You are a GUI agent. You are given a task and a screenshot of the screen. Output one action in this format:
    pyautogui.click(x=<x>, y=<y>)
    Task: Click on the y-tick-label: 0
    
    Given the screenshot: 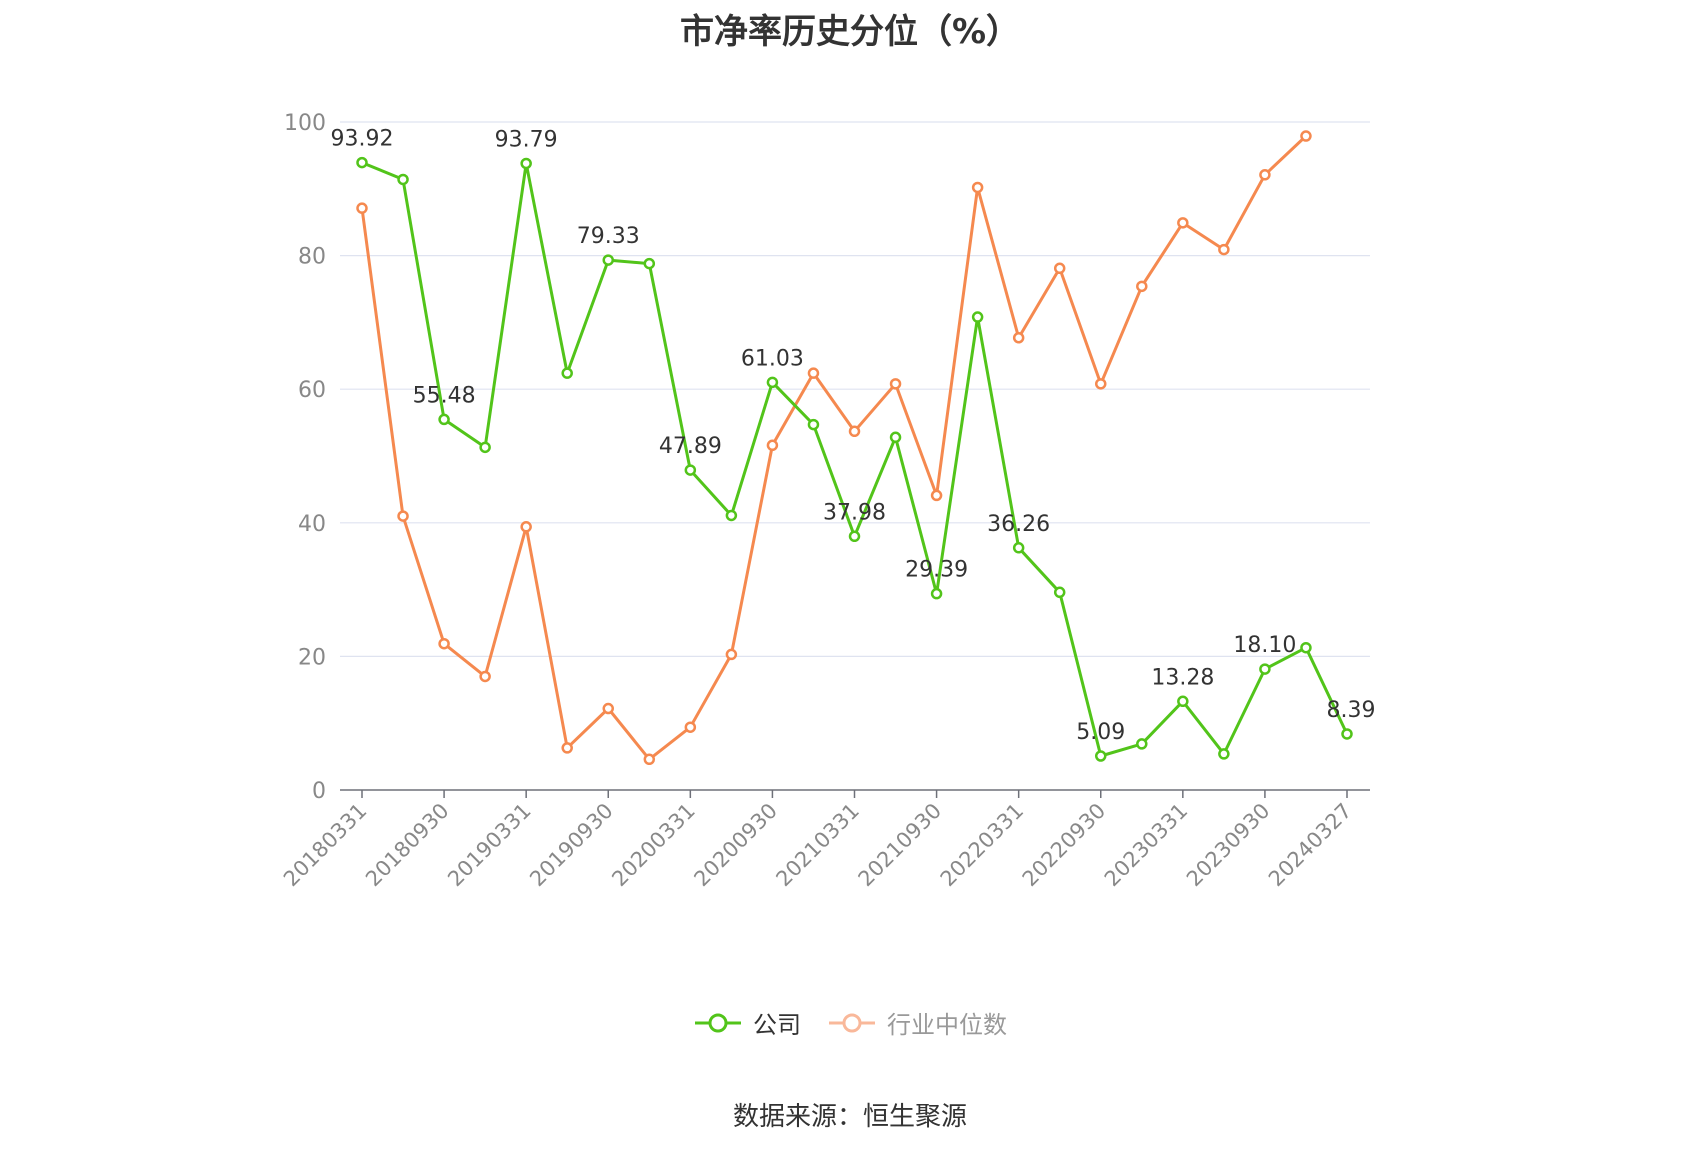 What is the action you would take?
    pyautogui.click(x=319, y=791)
    